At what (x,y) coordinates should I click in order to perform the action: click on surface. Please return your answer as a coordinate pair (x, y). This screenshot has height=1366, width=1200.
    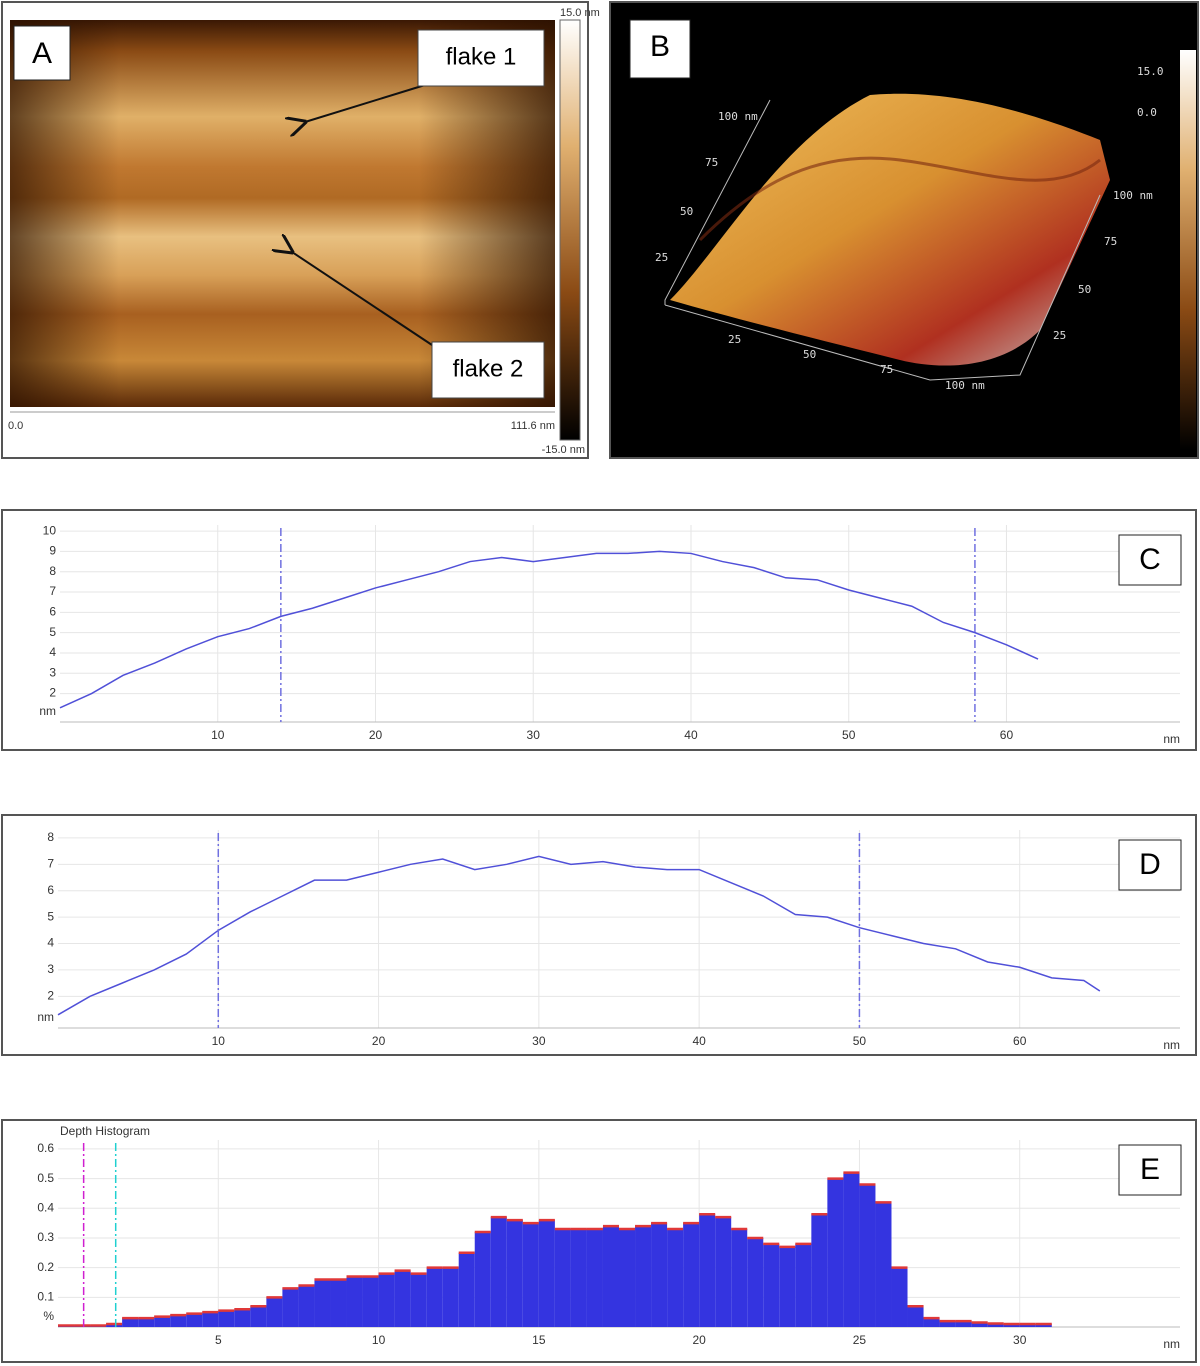
    Looking at the image, I should click on (890, 229).